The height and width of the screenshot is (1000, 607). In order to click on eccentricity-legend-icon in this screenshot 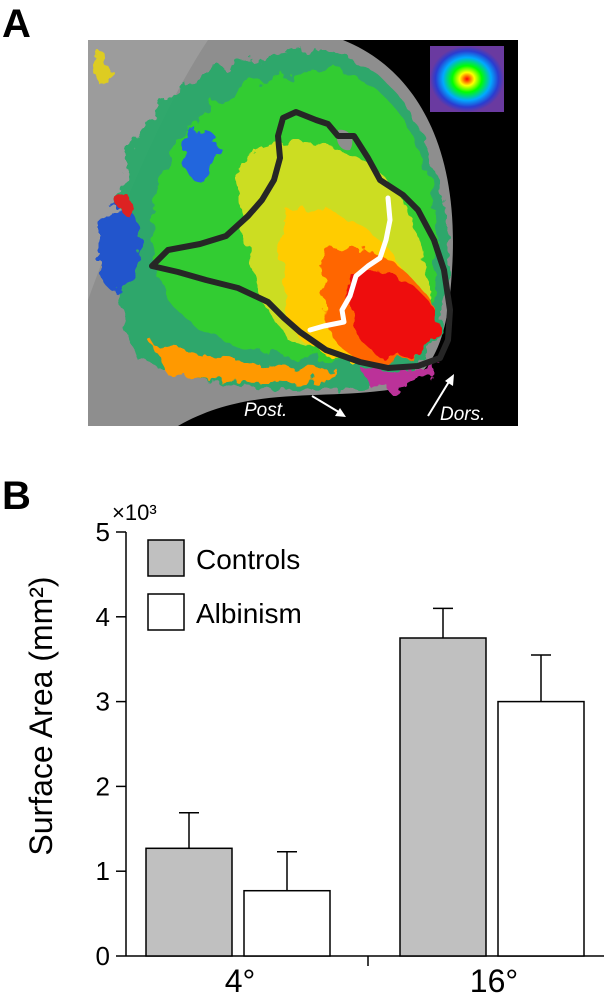, I will do `click(467, 79)`.